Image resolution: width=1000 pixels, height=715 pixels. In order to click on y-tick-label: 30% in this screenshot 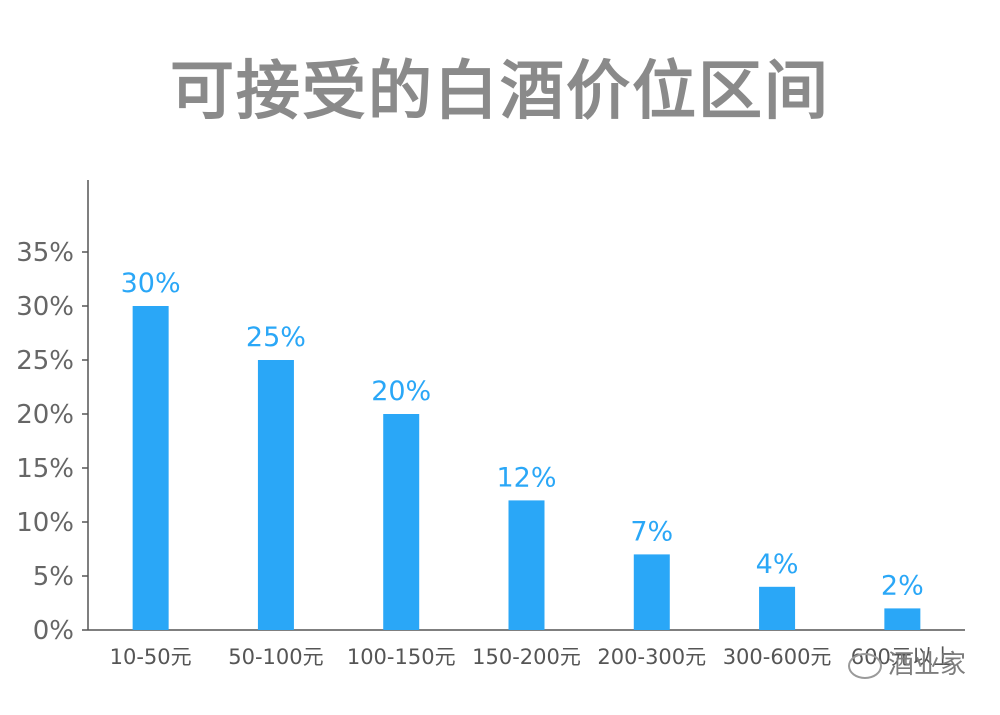, I will do `click(45, 307)`.